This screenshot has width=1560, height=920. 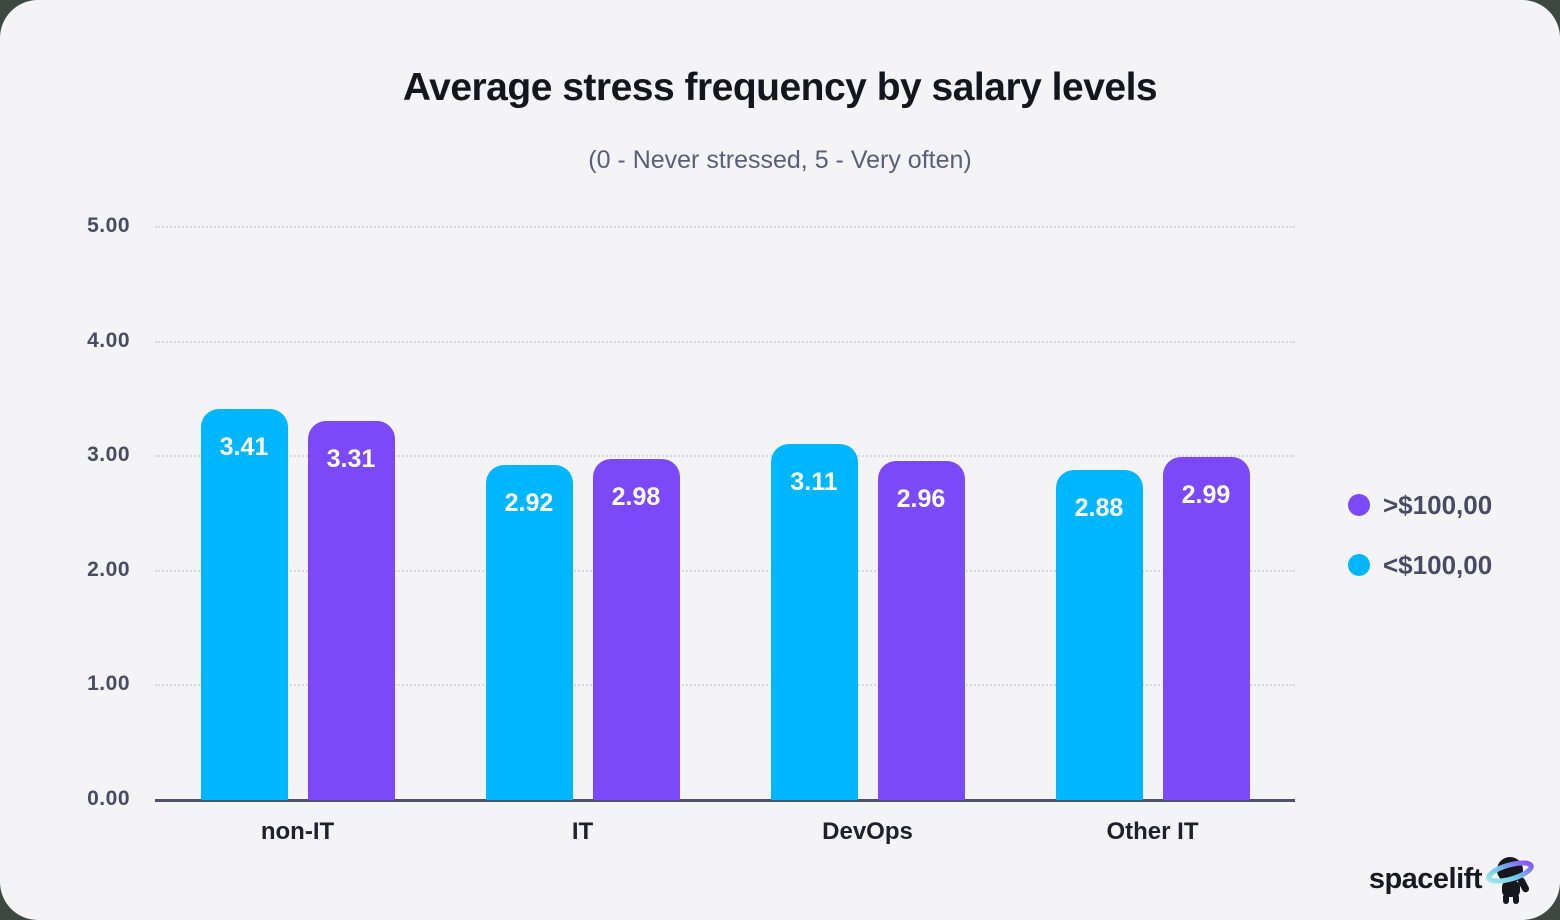 I want to click on legend-item-above-100k: >$100,00, so click(x=1420, y=505).